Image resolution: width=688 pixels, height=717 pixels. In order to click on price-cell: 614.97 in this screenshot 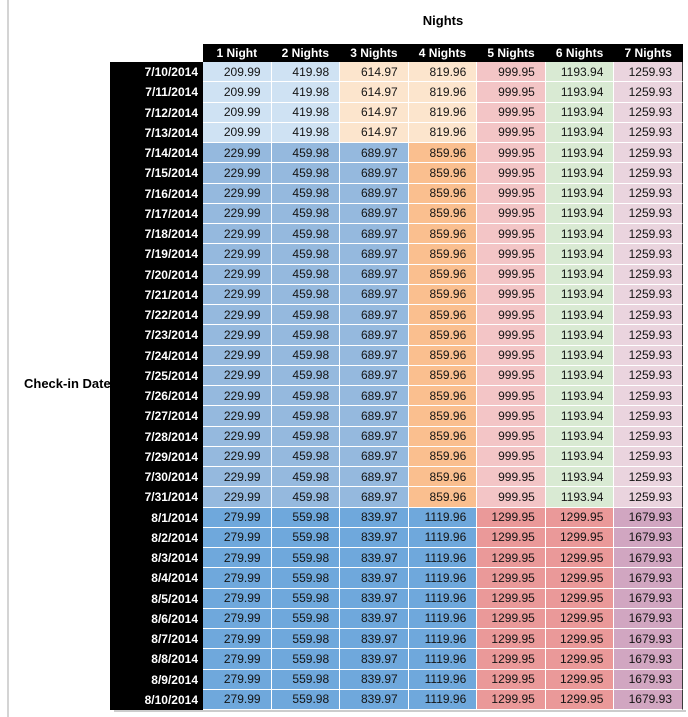, I will do `click(374, 92)`.